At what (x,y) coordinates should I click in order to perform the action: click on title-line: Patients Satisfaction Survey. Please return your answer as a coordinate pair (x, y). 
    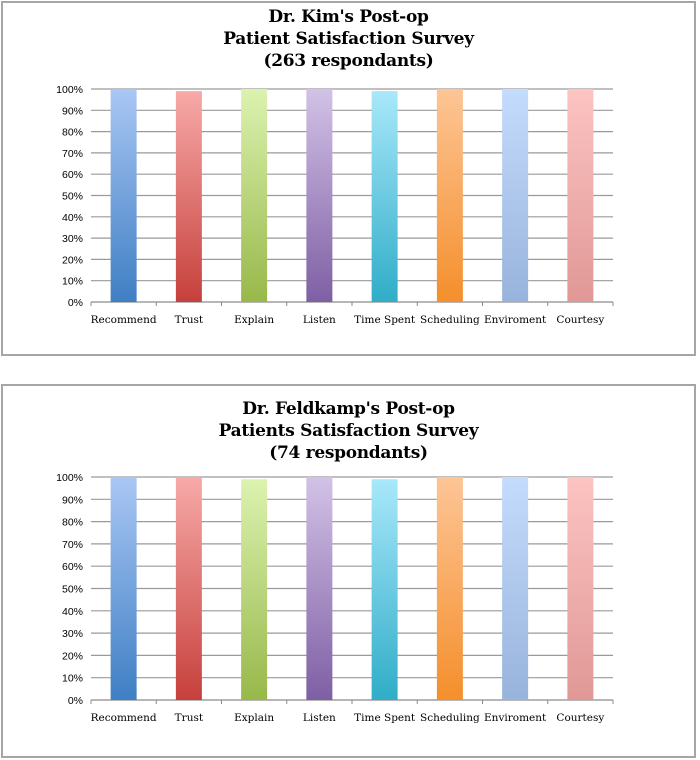
    Looking at the image, I should click on (348, 431).